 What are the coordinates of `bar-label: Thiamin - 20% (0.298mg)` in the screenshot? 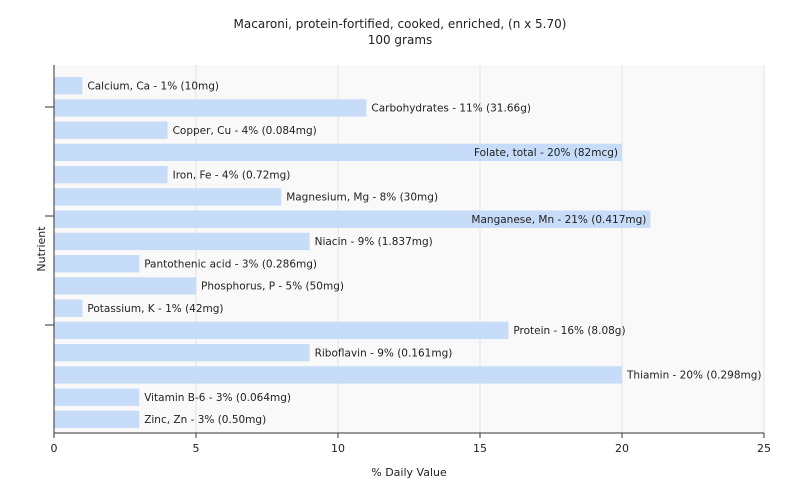 It's located at (694, 376).